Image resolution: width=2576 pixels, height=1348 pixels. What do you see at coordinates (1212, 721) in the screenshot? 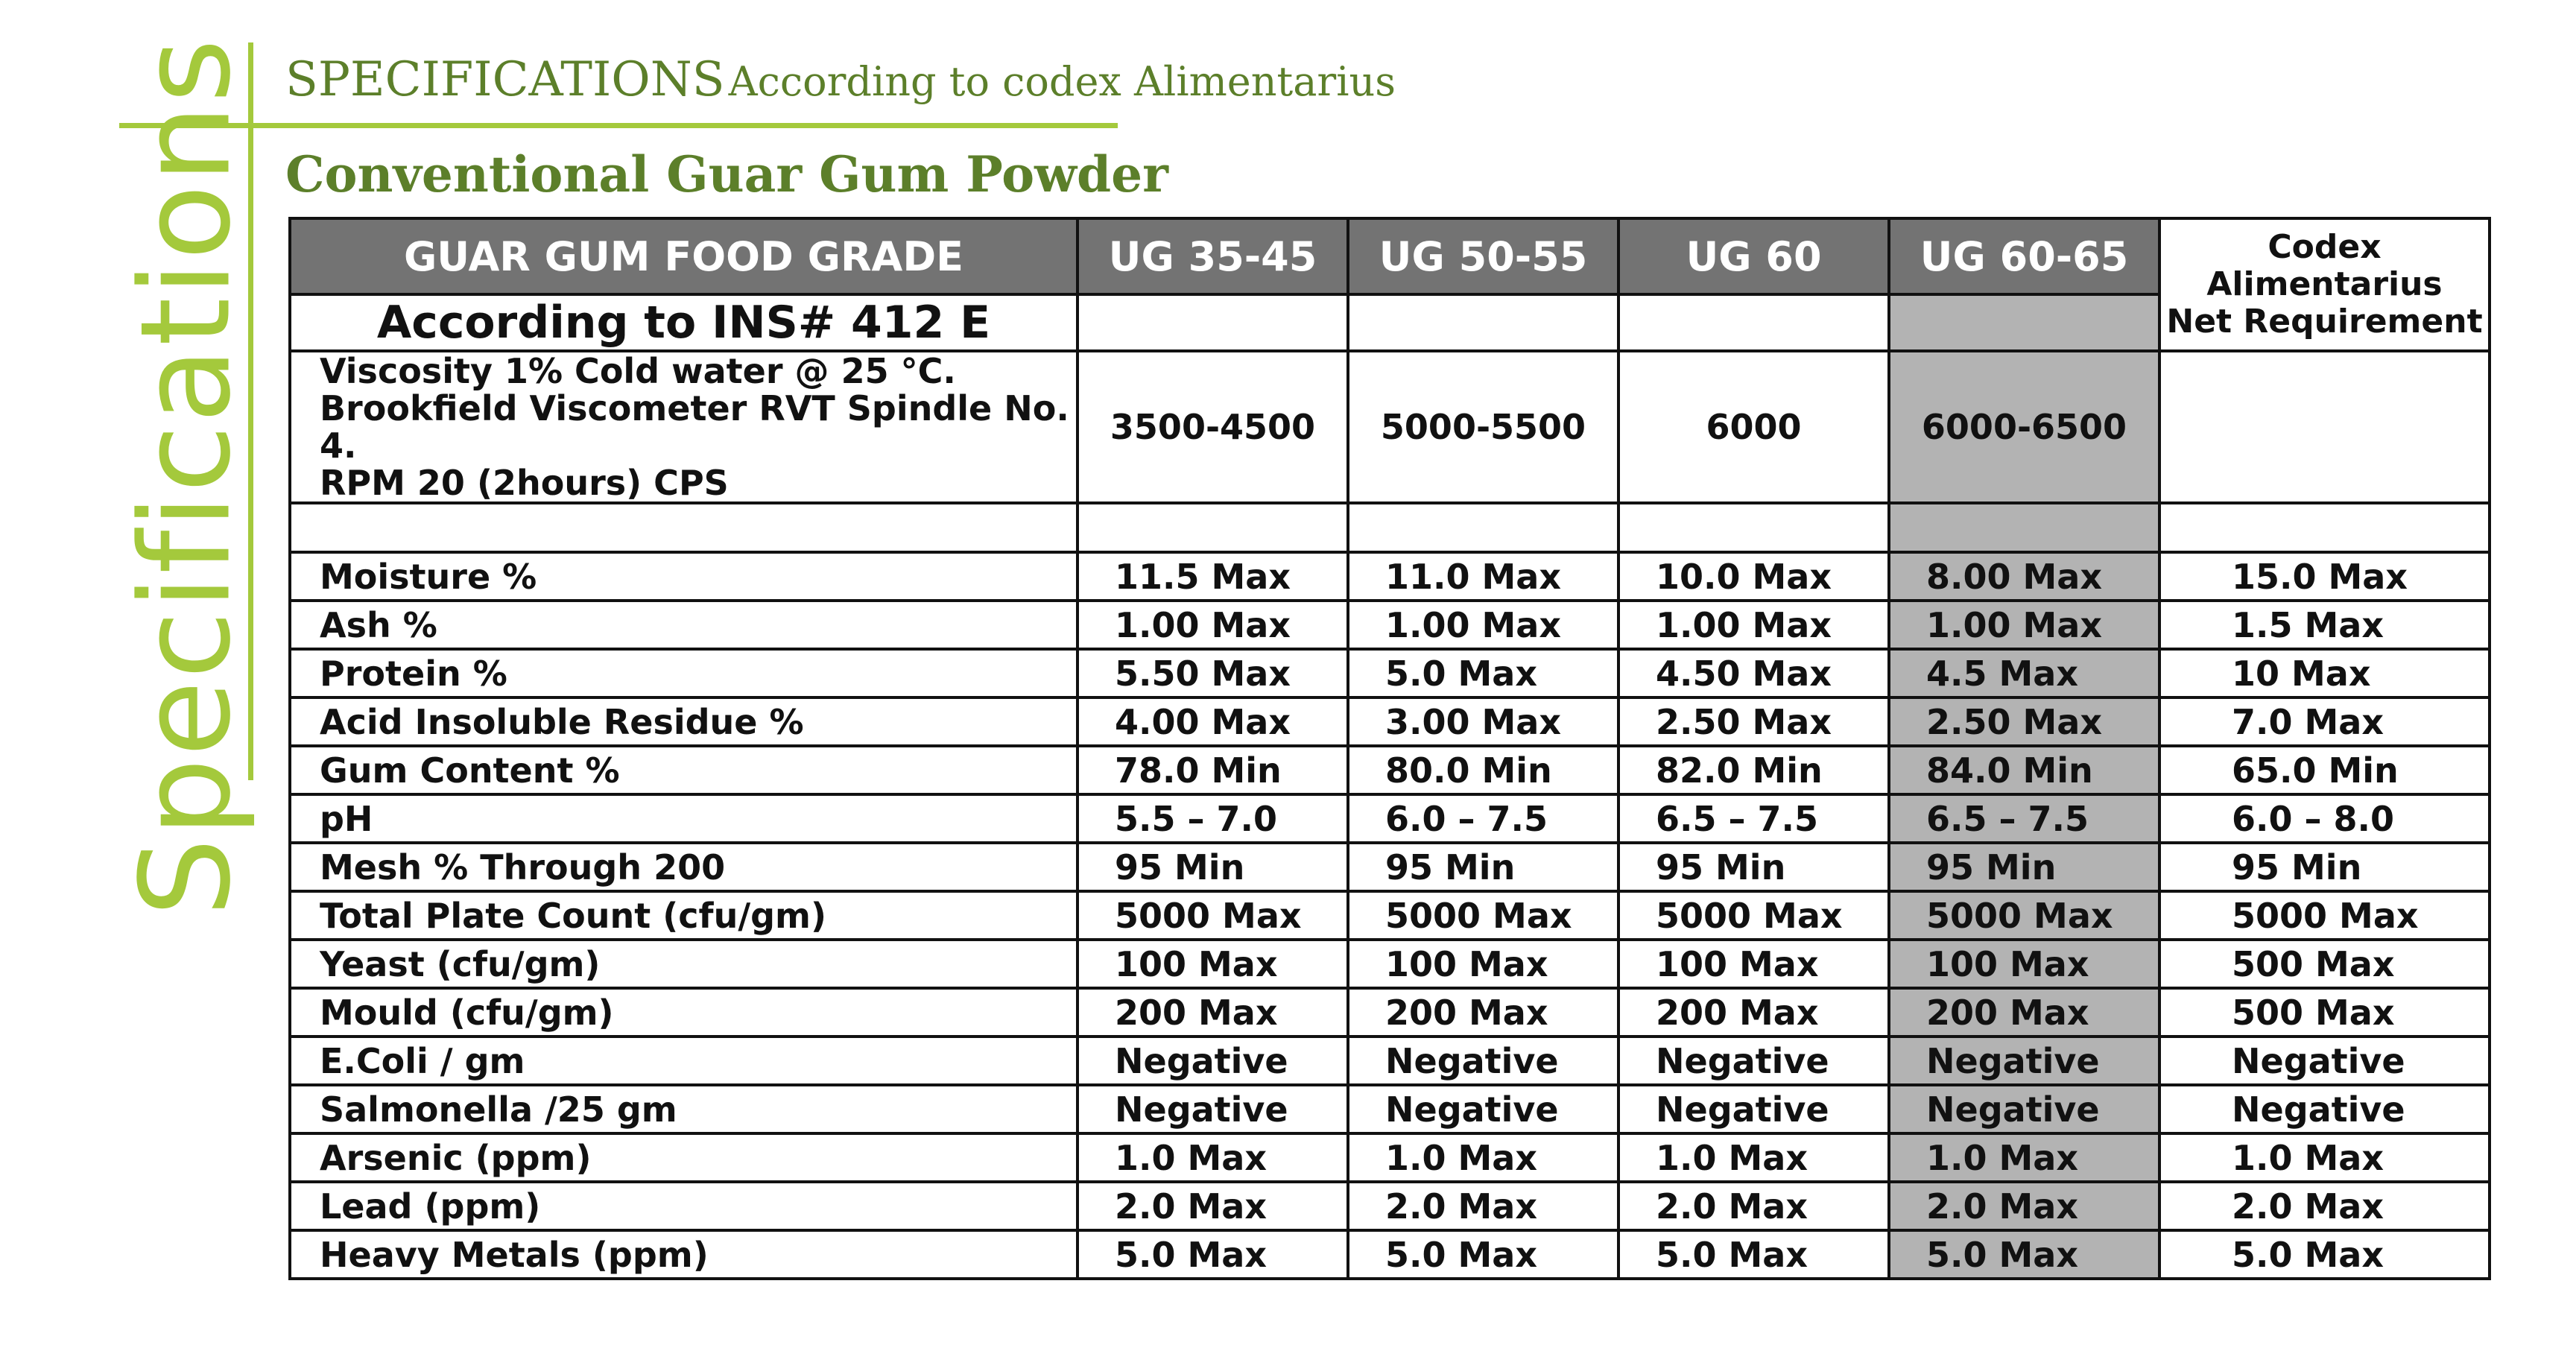
I see `row-value: 4.00 Max` at bounding box center [1212, 721].